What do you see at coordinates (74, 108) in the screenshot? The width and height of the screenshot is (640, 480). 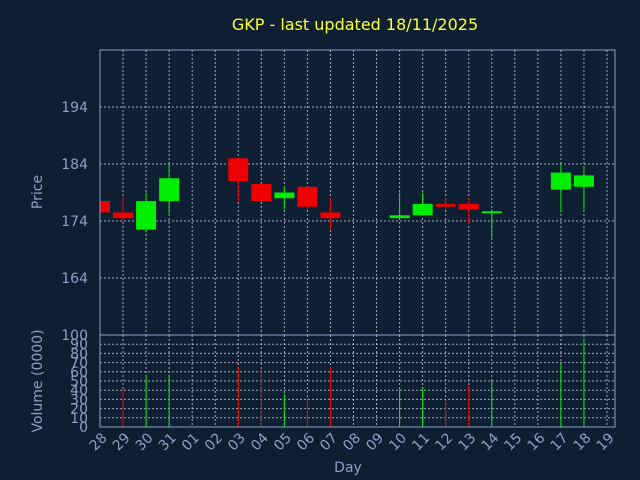 I see `price-tick-label: 194` at bounding box center [74, 108].